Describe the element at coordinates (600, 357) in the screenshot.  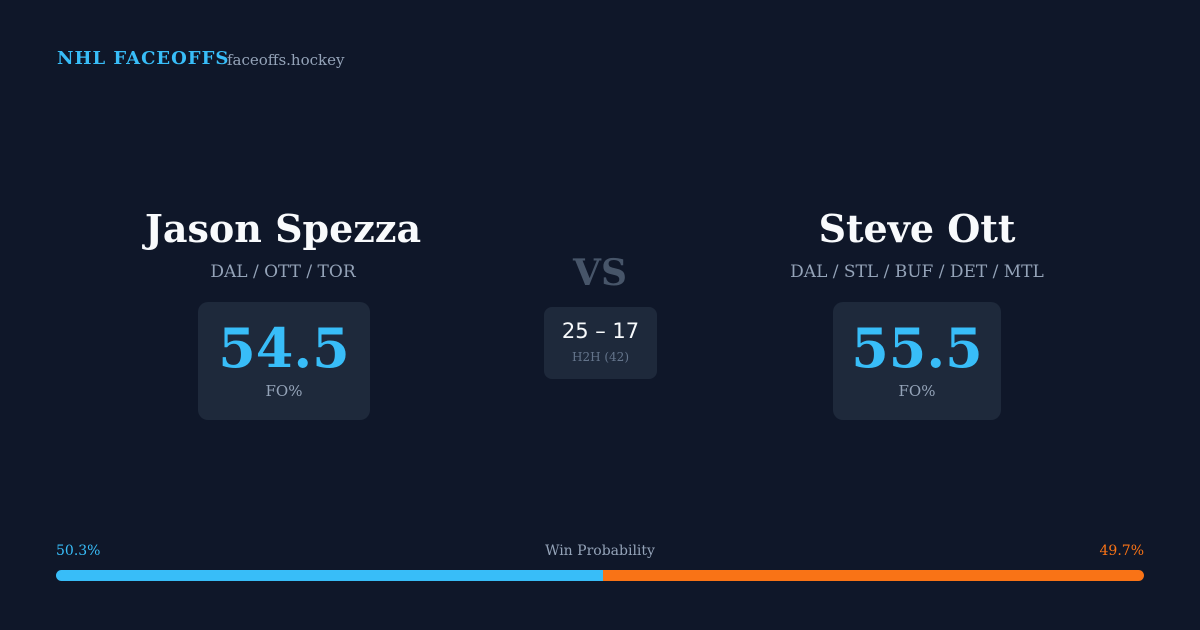
I see `h2h-label: H2H (42)` at that location.